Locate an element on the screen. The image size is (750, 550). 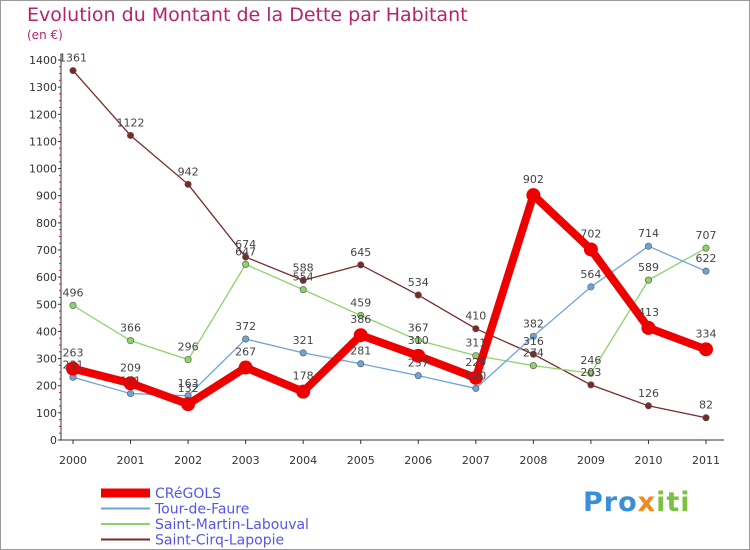
x-tick-label: 2009 is located at coordinates (591, 460).